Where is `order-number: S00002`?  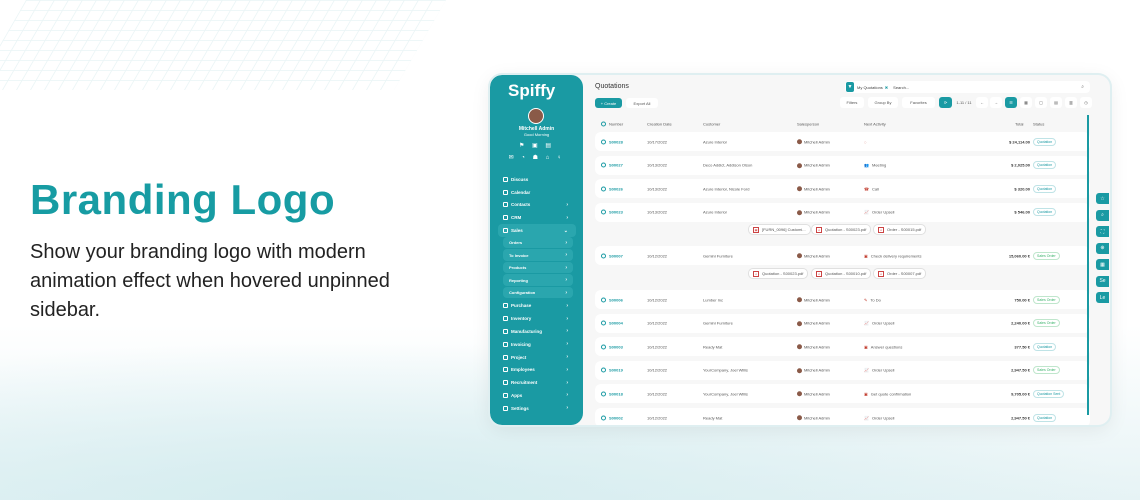 order-number: S00002 is located at coordinates (616, 417).